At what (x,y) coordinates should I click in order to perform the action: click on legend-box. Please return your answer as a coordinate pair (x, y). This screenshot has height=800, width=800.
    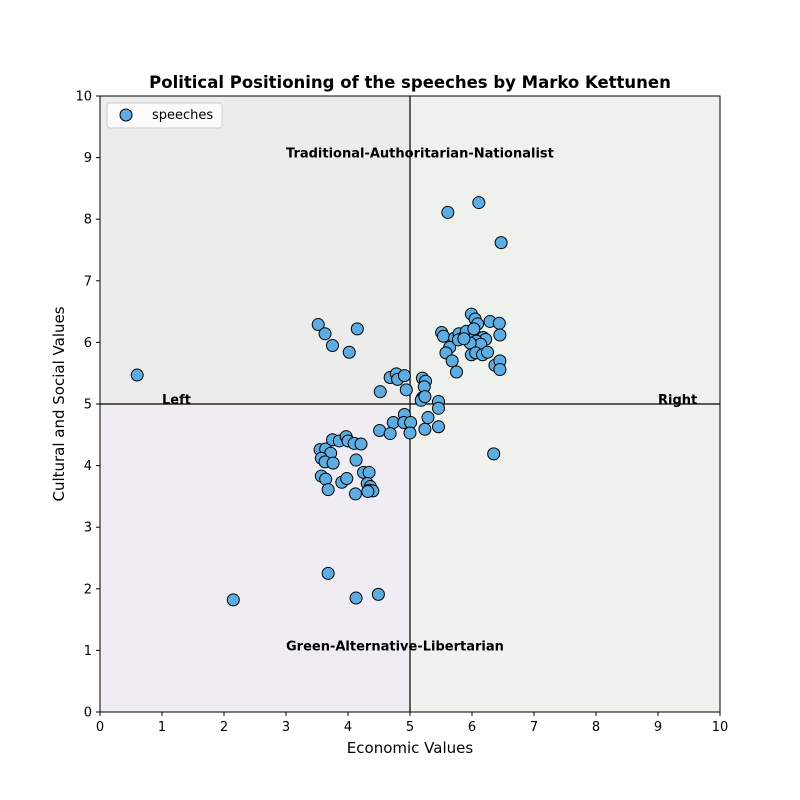
    Looking at the image, I should click on (164, 115).